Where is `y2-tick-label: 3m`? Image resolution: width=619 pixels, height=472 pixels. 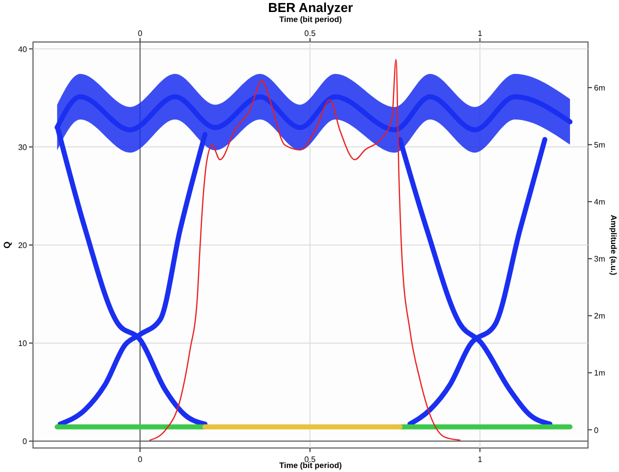 y2-tick-label: 3m is located at coordinates (600, 259).